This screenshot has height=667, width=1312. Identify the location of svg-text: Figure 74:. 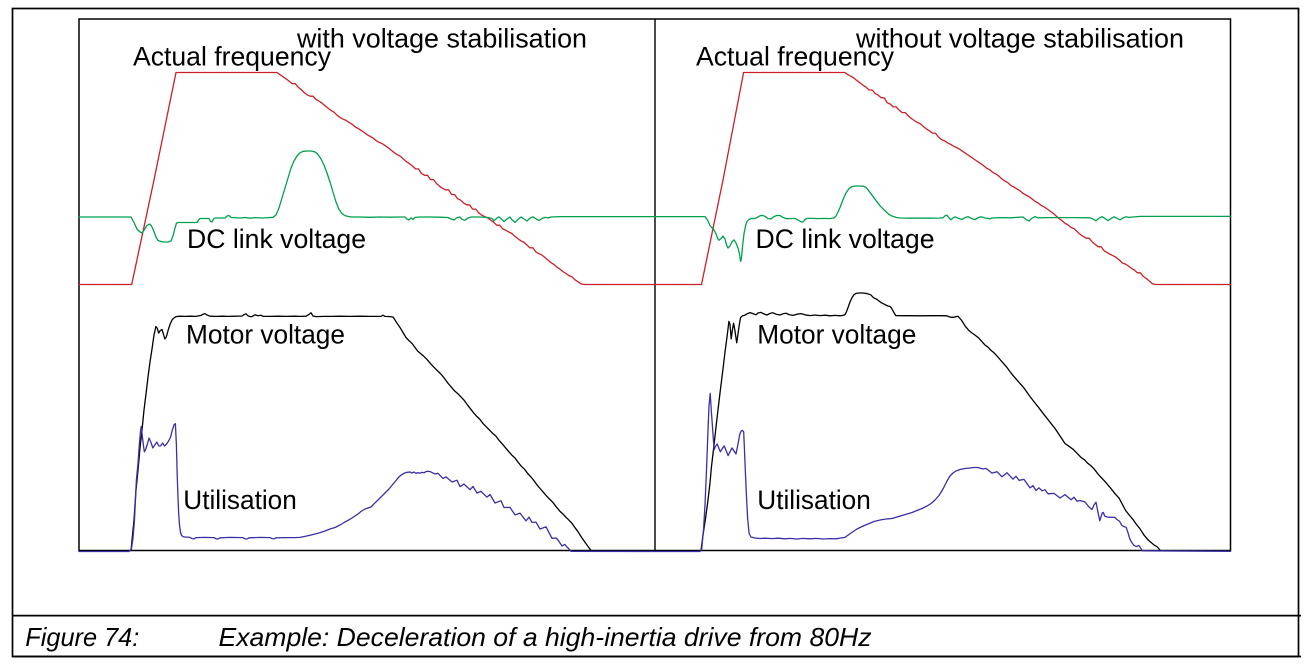
(82, 637).